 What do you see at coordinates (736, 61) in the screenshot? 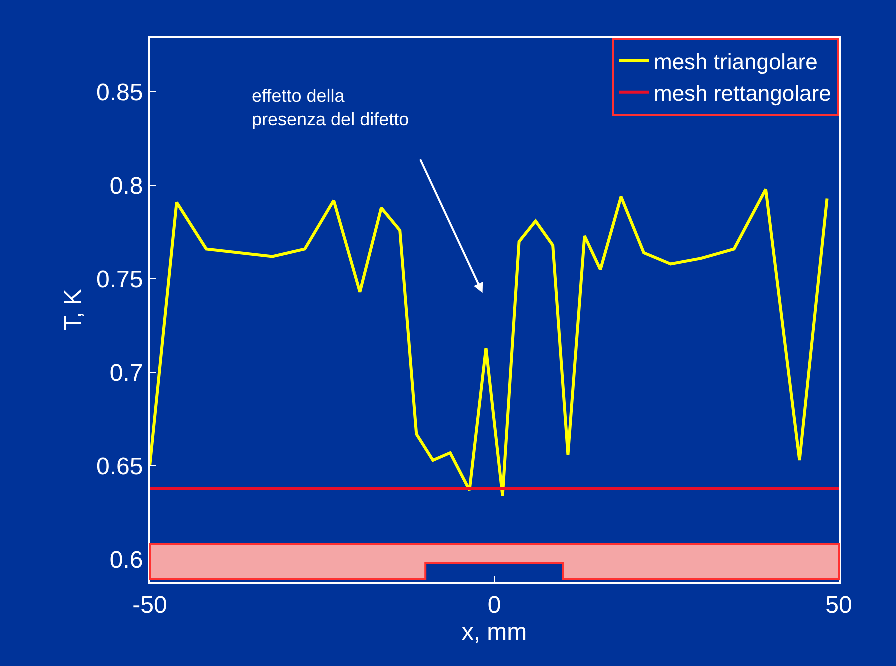
I see `legend-label: mesh triangolare` at bounding box center [736, 61].